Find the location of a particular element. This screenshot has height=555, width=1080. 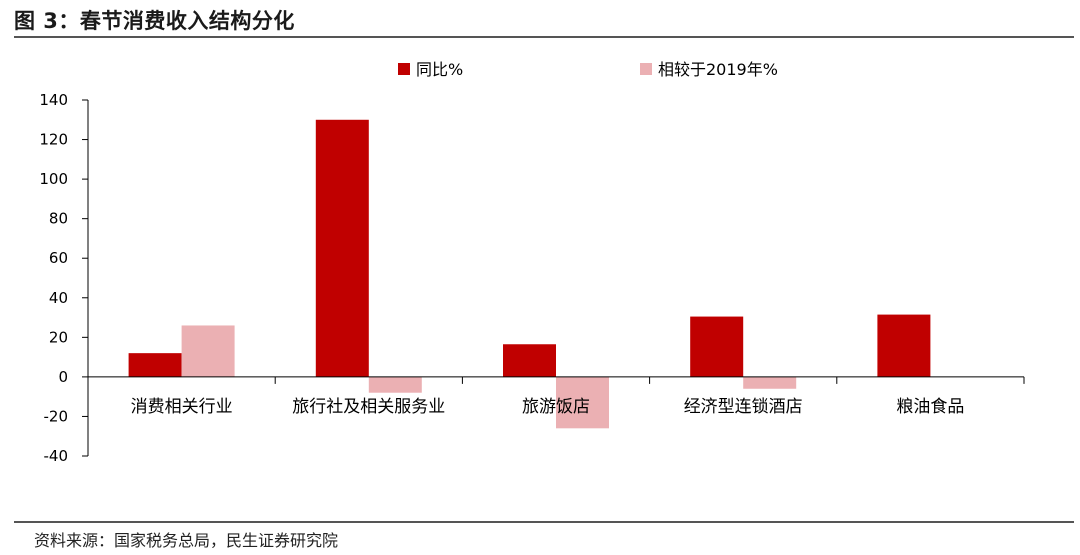

y-tick-label: -40 is located at coordinates (56, 456).